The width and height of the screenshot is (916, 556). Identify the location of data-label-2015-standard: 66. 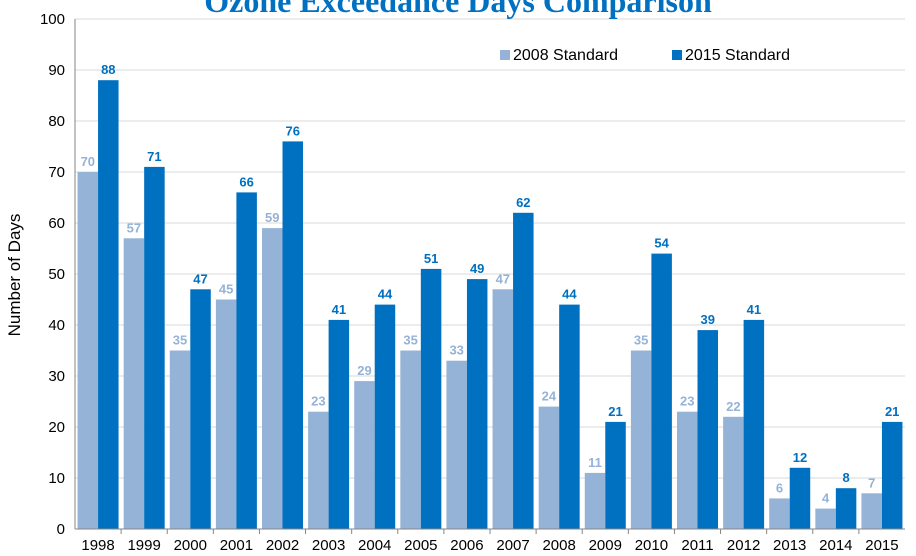
(246, 181).